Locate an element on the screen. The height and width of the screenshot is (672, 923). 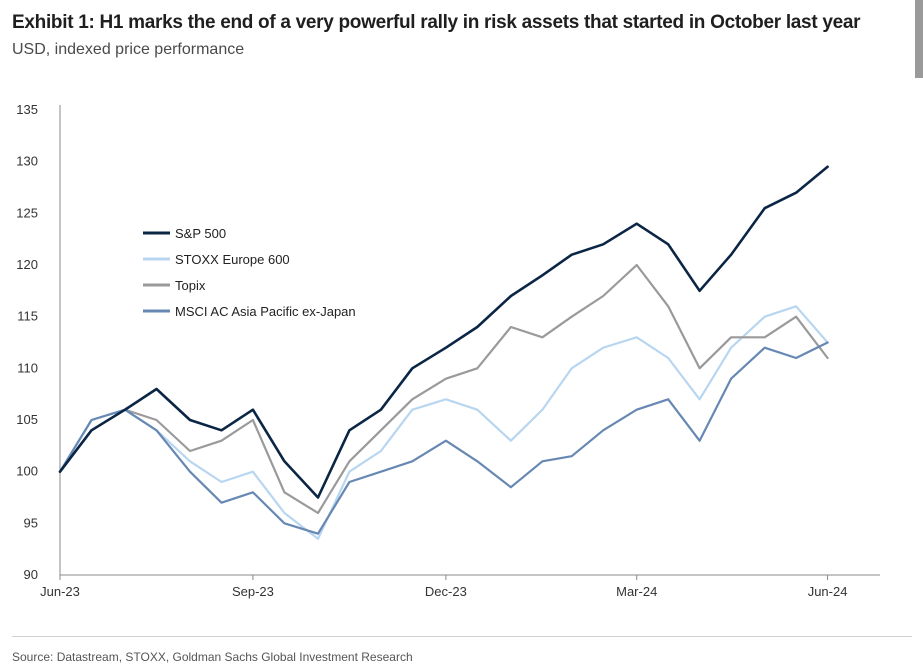
x-tick-label: Mar-24 is located at coordinates (636, 591).